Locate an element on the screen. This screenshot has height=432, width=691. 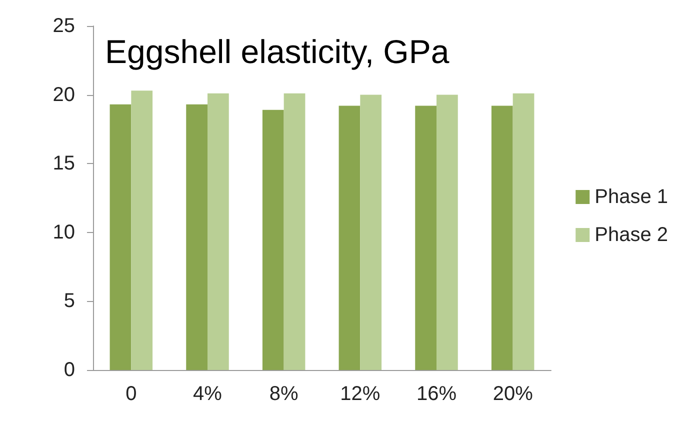
legend-label: Phase 1 is located at coordinates (631, 197).